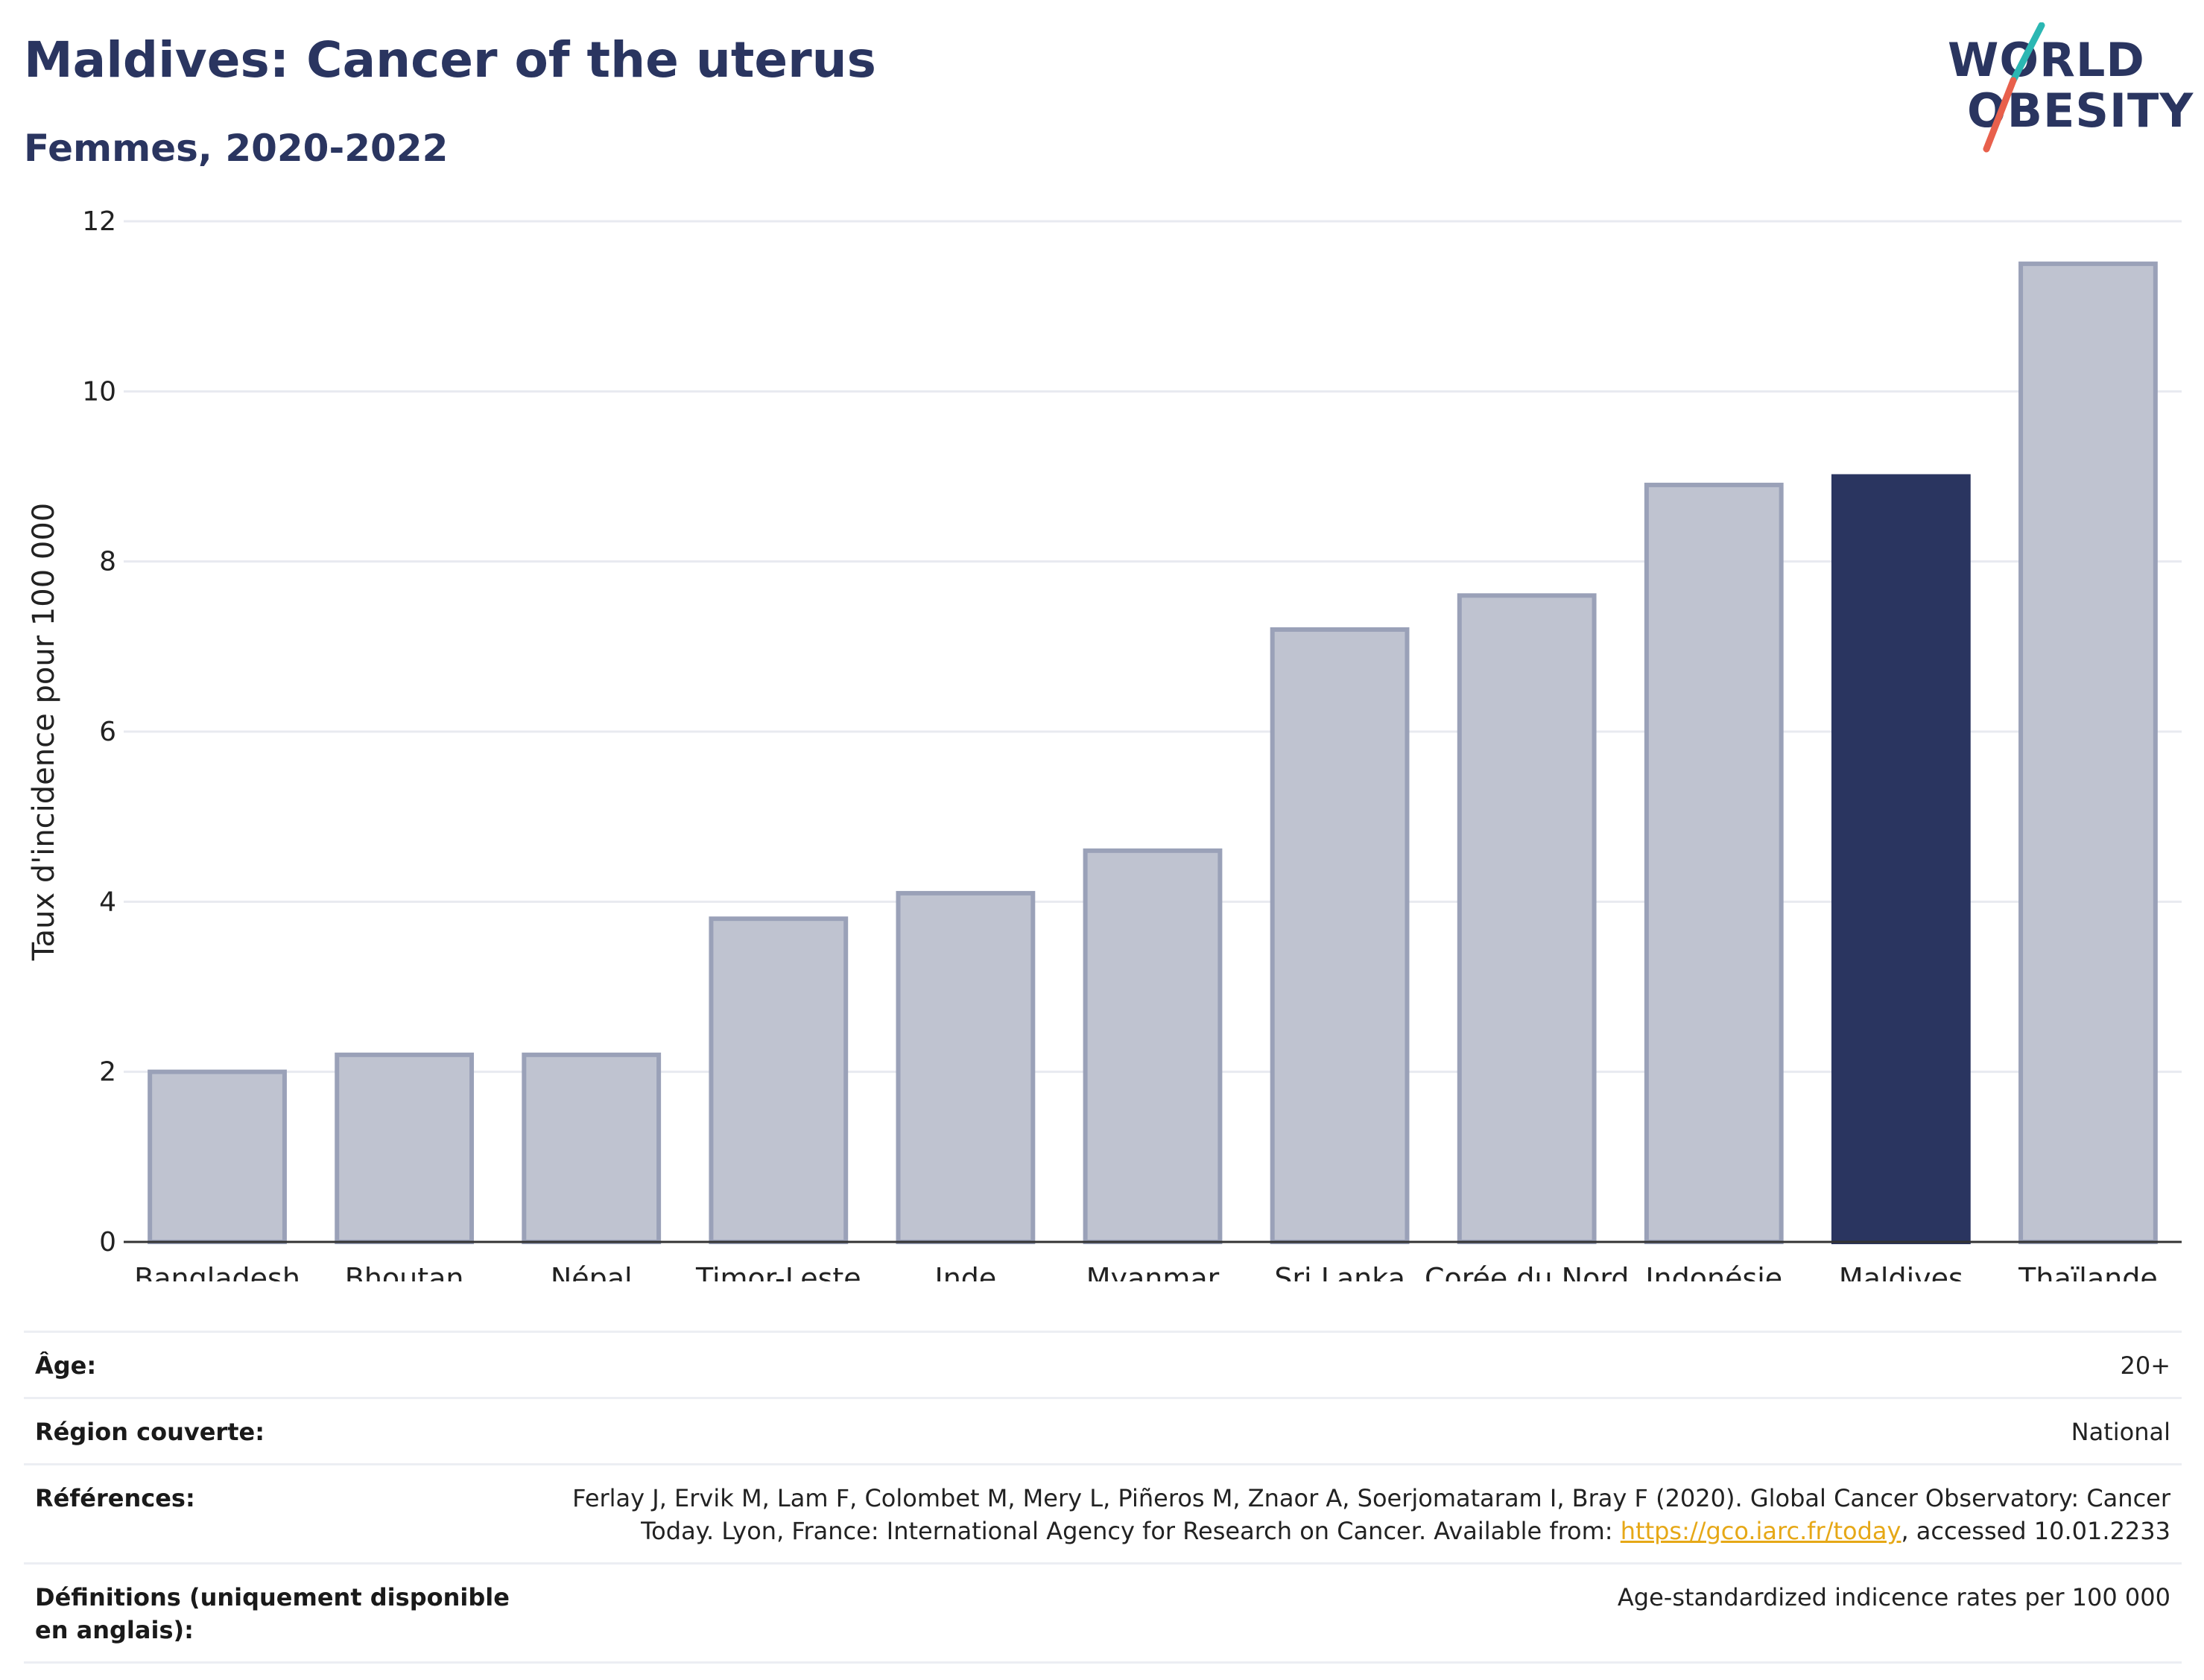 Image resolution: width=2204 pixels, height=1680 pixels. I want to click on chart-title: Maldives: Cancer of the uterus, so click(450, 60).